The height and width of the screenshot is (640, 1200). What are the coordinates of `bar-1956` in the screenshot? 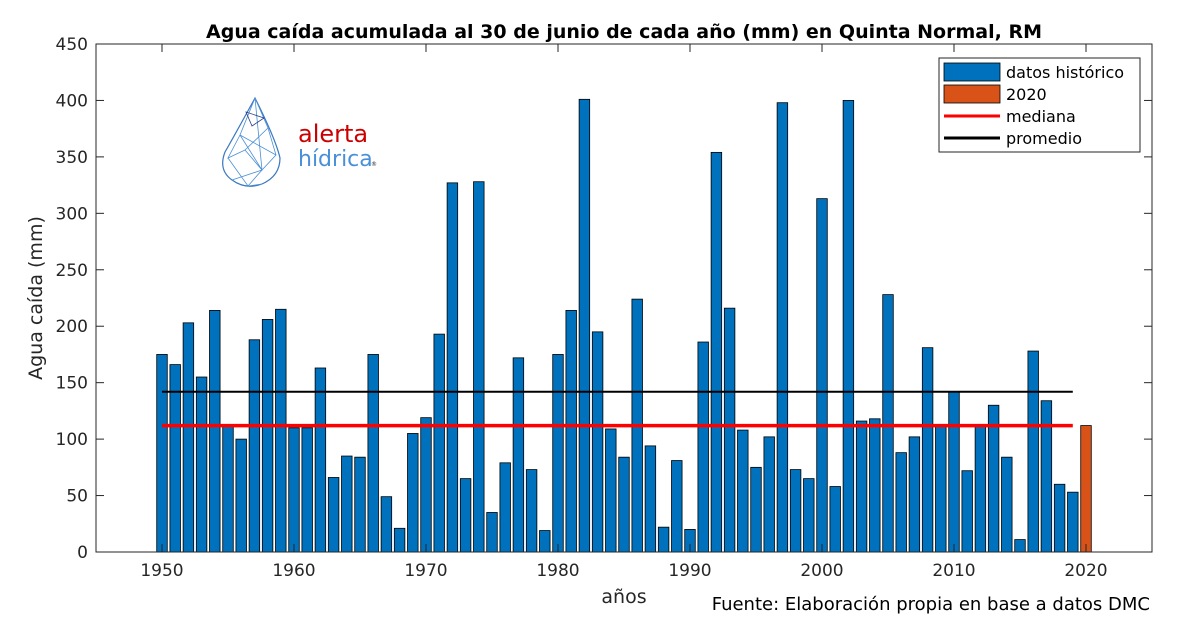 It's located at (241, 495).